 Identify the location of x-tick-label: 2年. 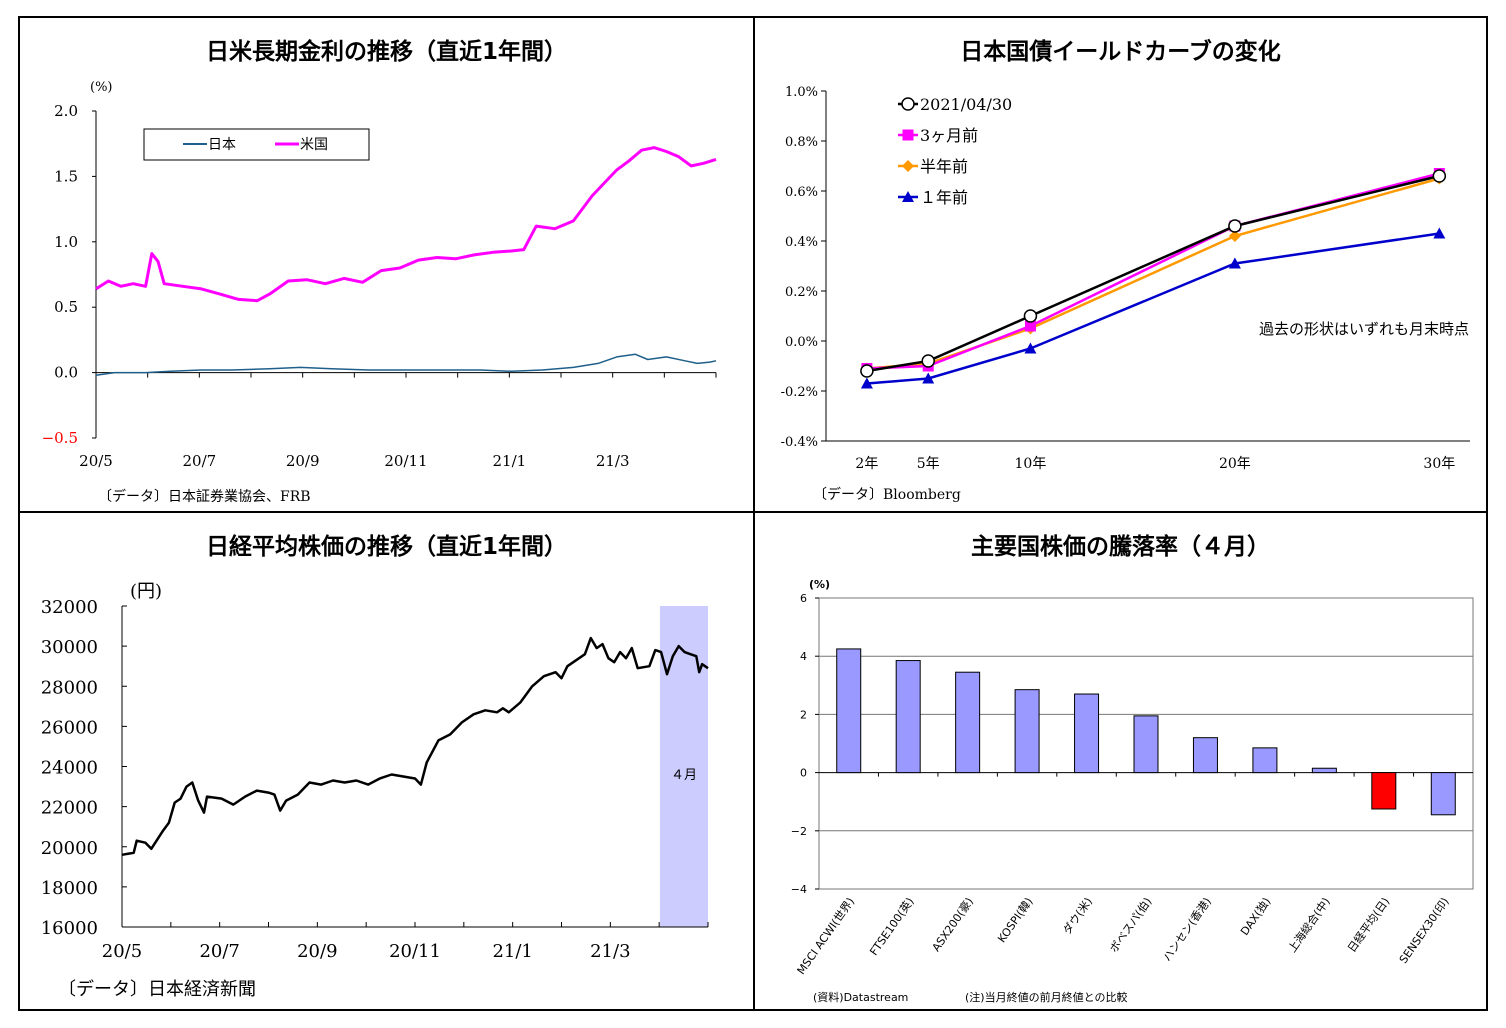
(866, 464).